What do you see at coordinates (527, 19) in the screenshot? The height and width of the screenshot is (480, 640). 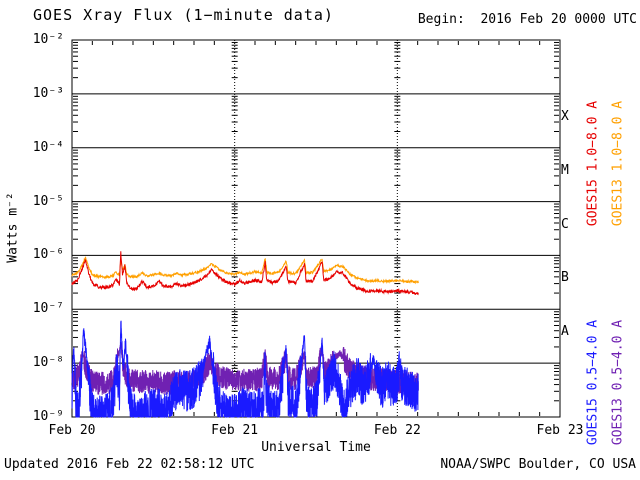 I see `begin-timestamp: Begin: 2016 Feb 20 0000 UTC` at bounding box center [527, 19].